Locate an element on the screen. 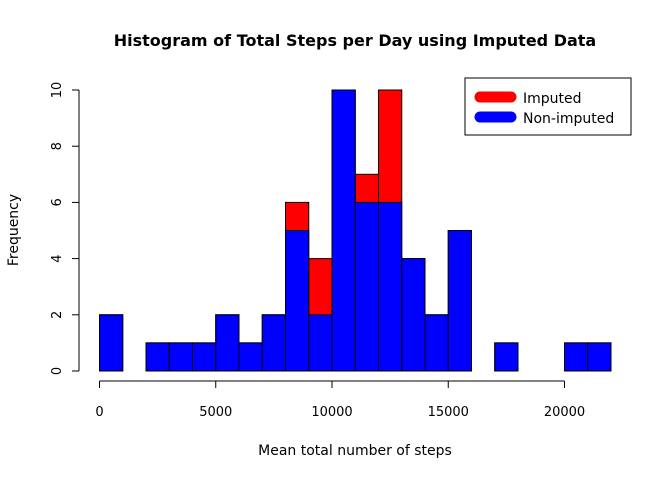 This screenshot has width=672, height=480. x-tick-label: 5000 is located at coordinates (215, 412).